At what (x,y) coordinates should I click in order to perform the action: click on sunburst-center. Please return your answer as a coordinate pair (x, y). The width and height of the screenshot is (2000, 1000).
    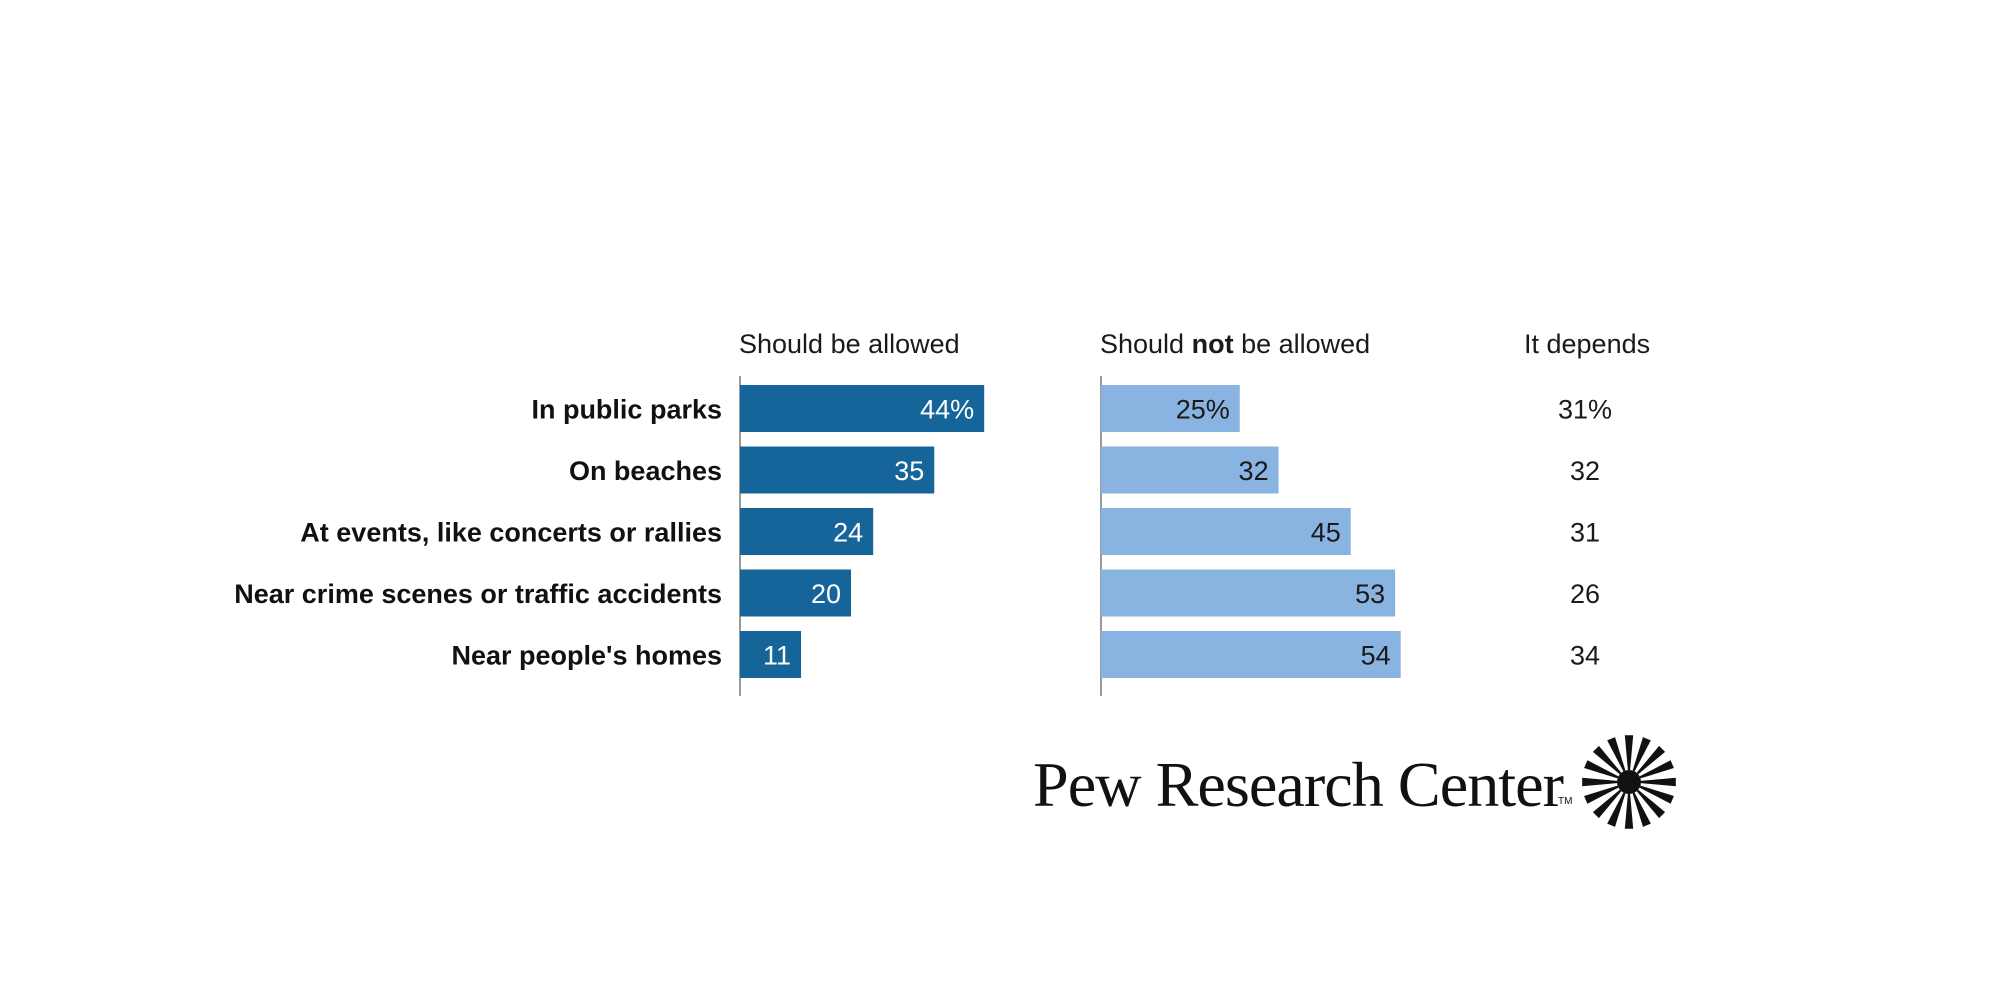
    Looking at the image, I should click on (1629, 782).